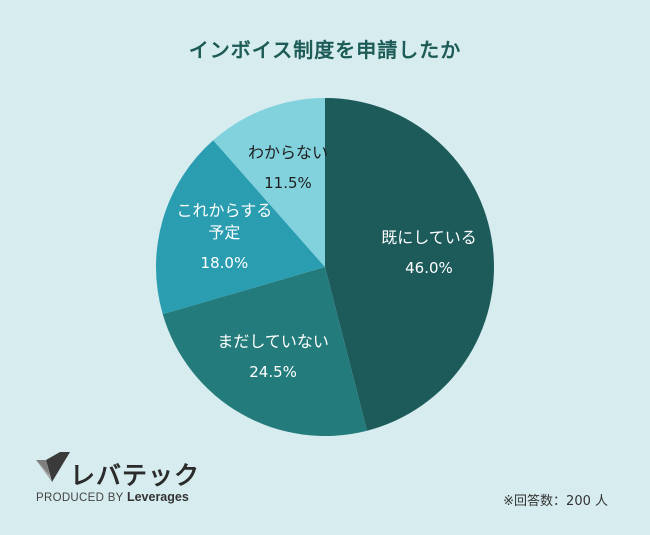 Image resolution: width=650 pixels, height=535 pixels. I want to click on logo-subtitle: PRODUCED BY Leverages, so click(112, 497).